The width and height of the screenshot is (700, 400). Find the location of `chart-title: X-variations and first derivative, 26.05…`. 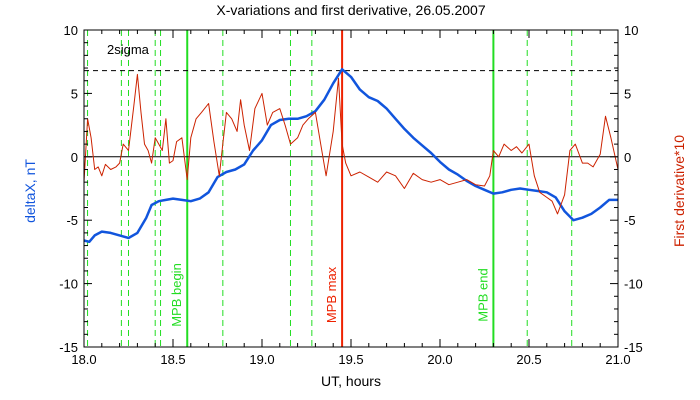

chart-title: X-variations and first derivative, 26.05… is located at coordinates (350, 10).